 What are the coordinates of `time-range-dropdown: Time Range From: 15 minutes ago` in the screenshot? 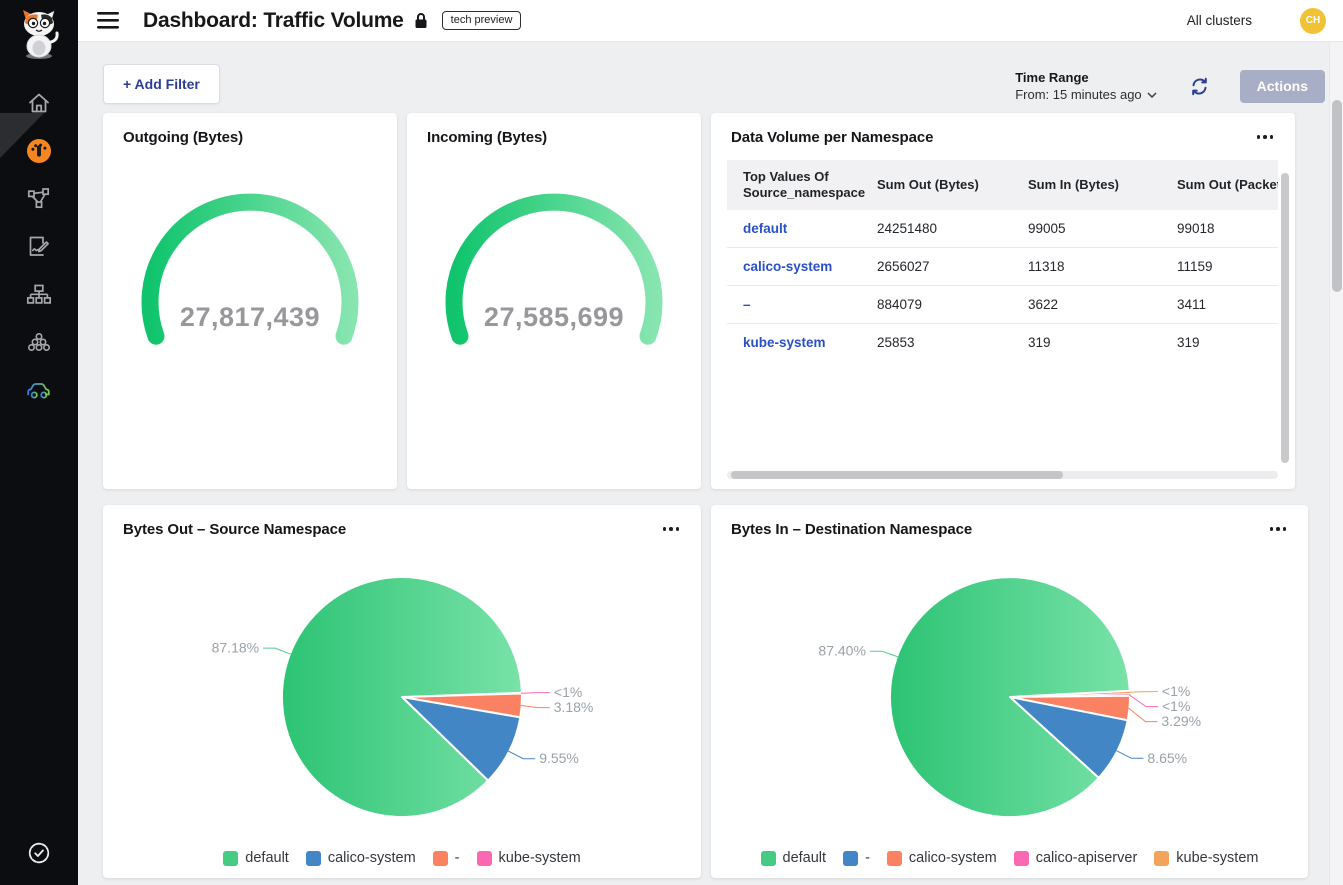 It's located at (1086, 86).